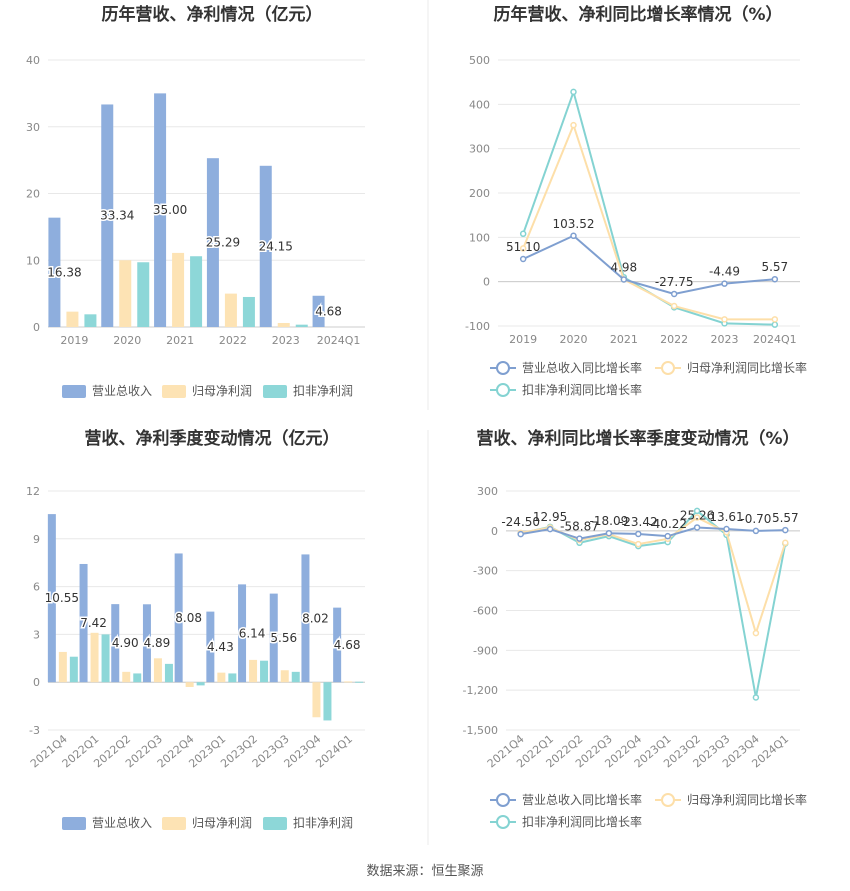 Image resolution: width=850 pixels, height=891 pixels. Describe the element at coordinates (33, 260) in the screenshot. I see `y-tick-label: 10` at that location.